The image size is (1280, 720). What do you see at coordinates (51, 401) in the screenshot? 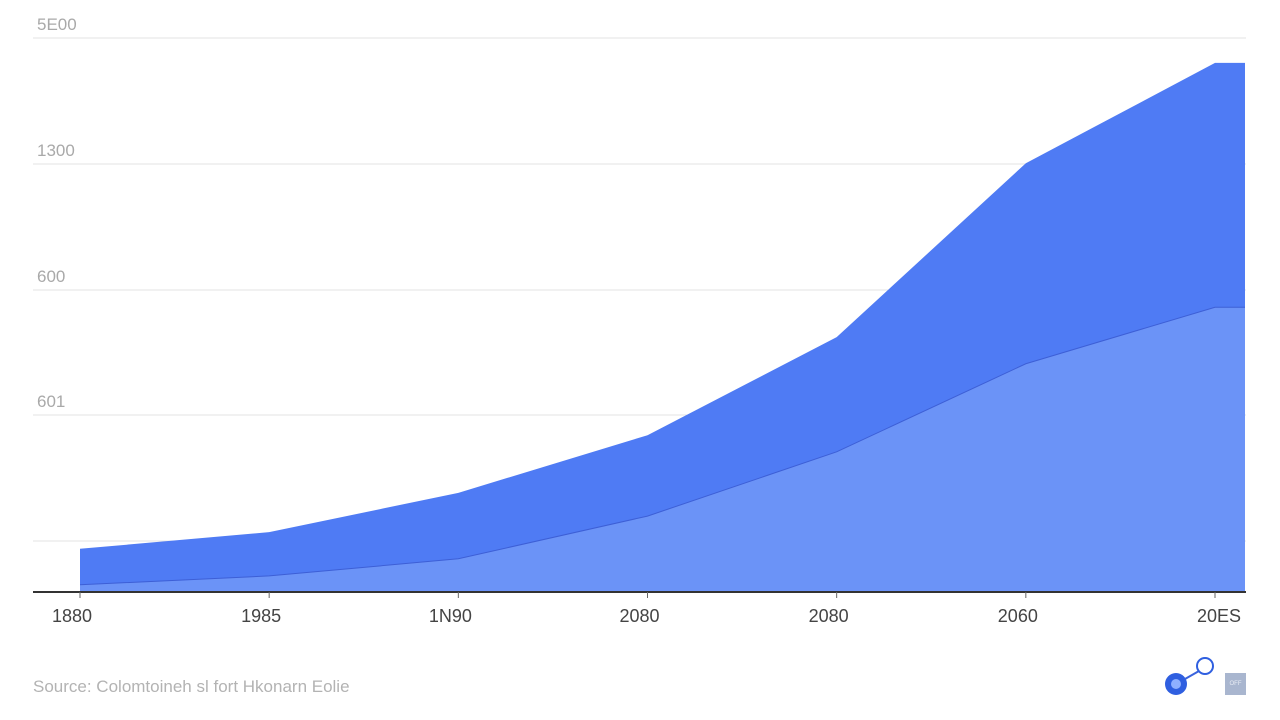
I see `y-tick-label: 601` at bounding box center [51, 401].